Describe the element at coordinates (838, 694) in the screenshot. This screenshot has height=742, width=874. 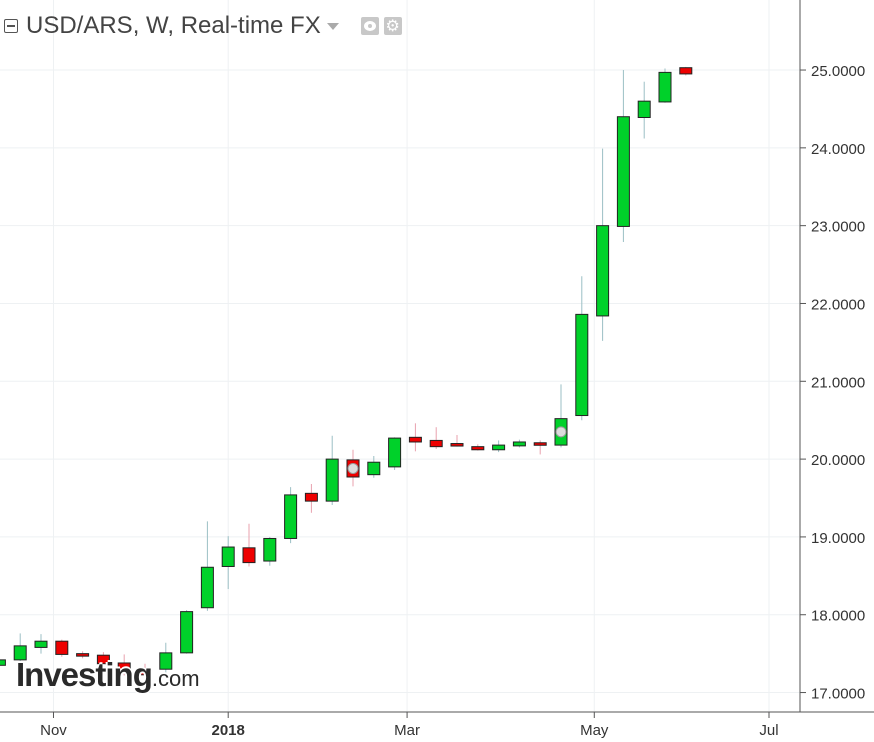
I see `y-tick-label: 17.0000` at that location.